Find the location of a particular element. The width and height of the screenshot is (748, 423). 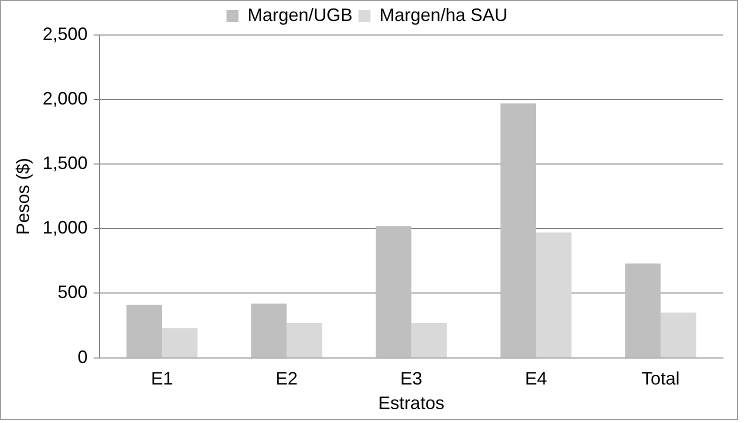

legend-label: Margen/ha SAU is located at coordinates (443, 14).